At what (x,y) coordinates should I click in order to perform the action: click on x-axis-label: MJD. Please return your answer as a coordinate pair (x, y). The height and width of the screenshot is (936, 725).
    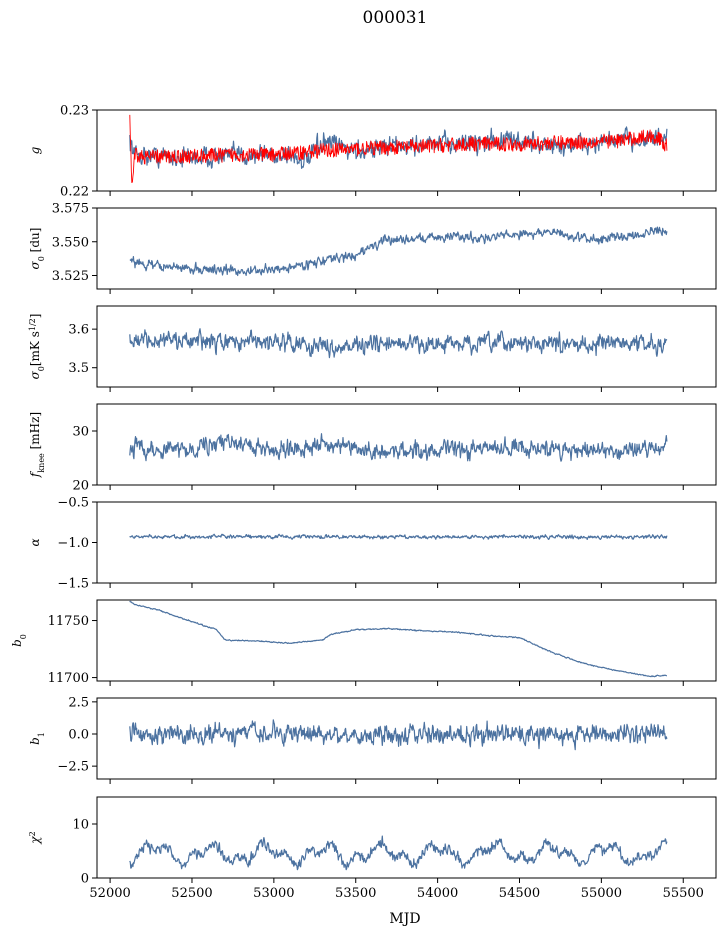
    Looking at the image, I should click on (404, 919).